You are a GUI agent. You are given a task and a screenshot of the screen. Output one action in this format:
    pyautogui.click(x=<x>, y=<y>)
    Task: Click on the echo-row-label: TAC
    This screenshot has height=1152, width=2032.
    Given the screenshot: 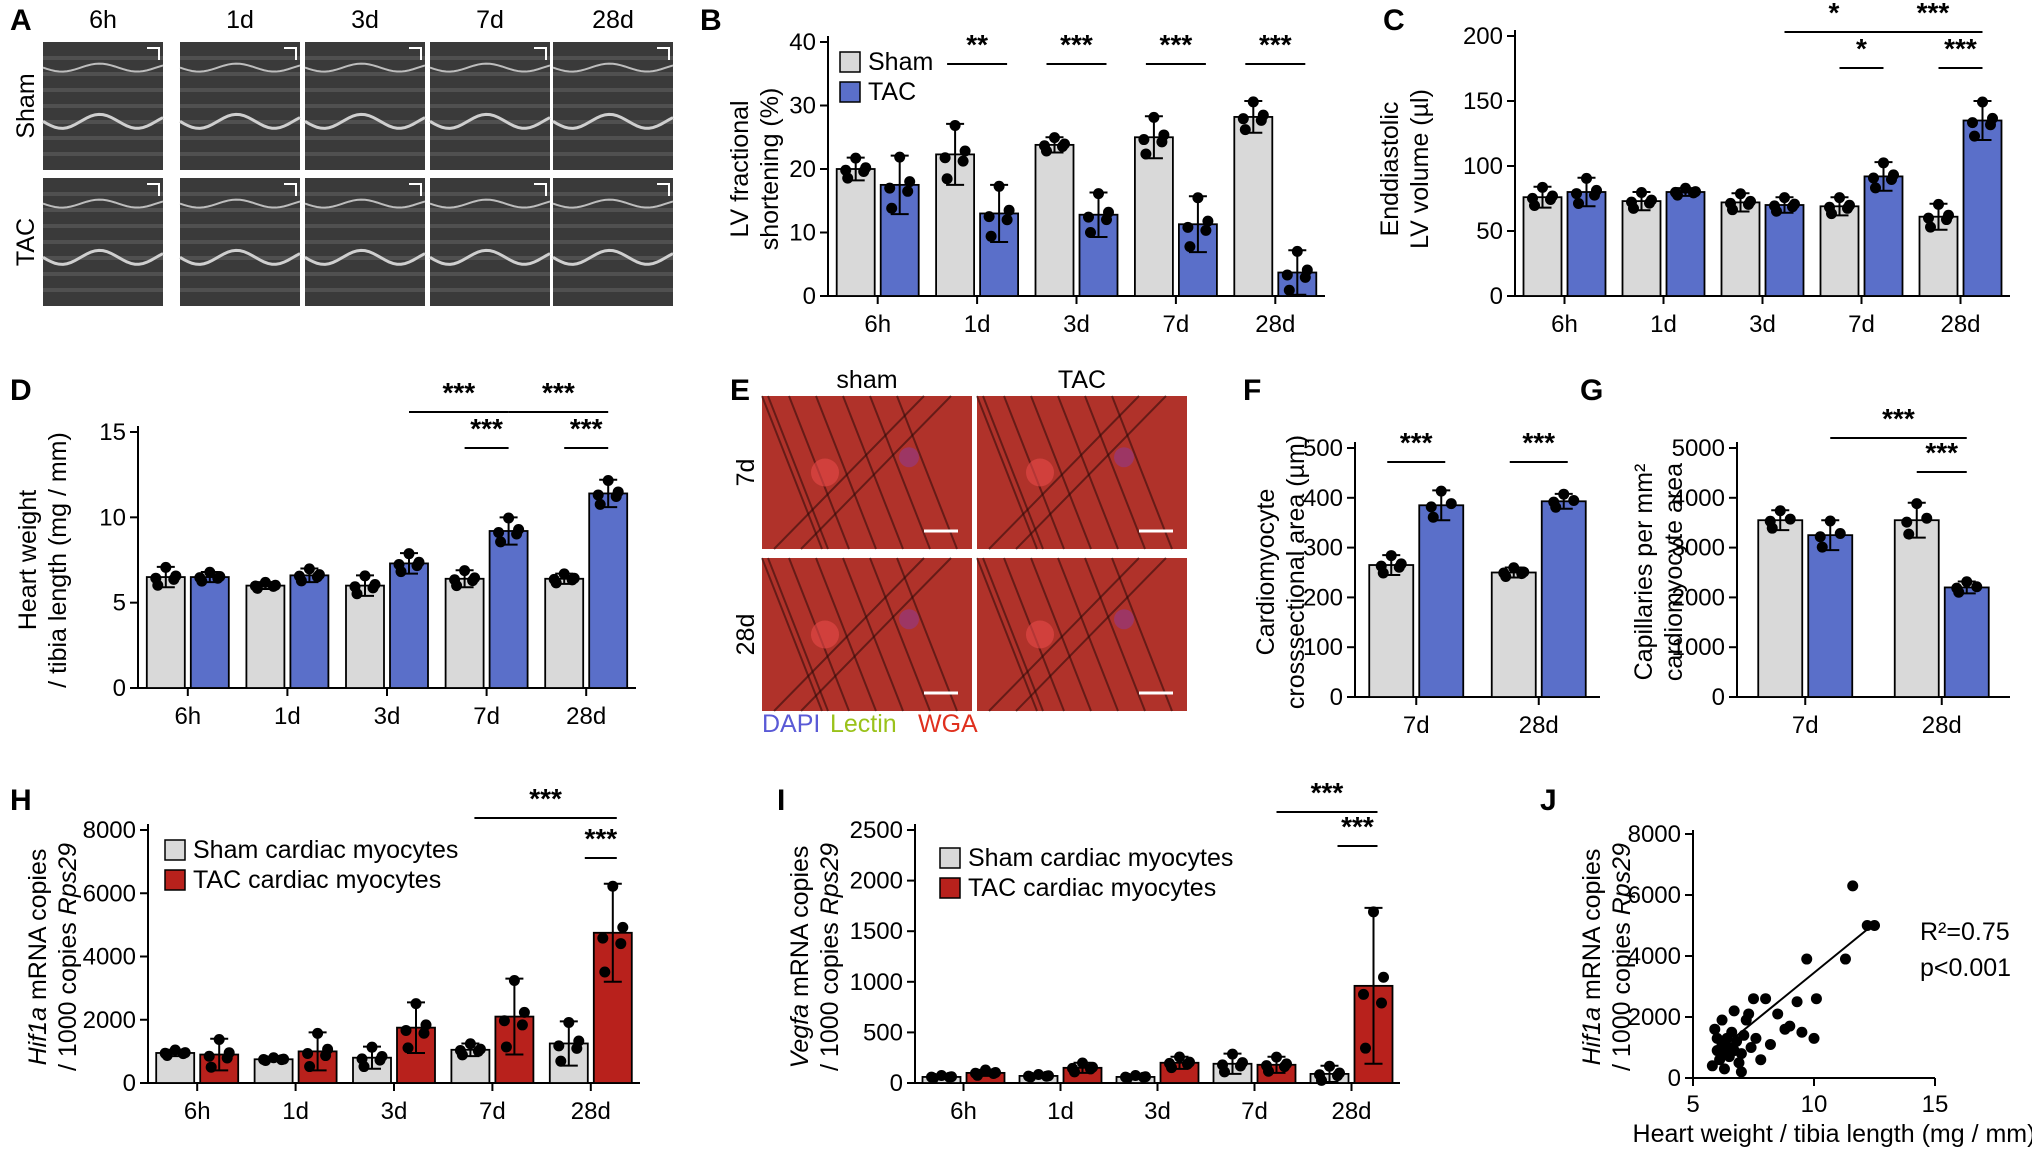 What is the action you would take?
    pyautogui.click(x=26, y=242)
    